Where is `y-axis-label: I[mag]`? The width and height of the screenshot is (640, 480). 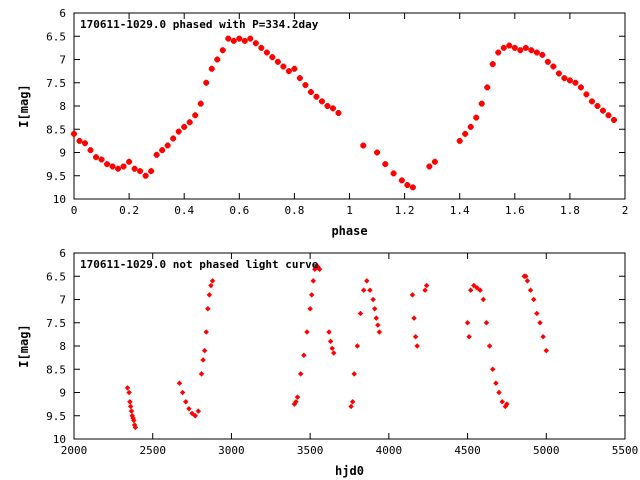 y-axis-label: I[mag] is located at coordinates (24, 105).